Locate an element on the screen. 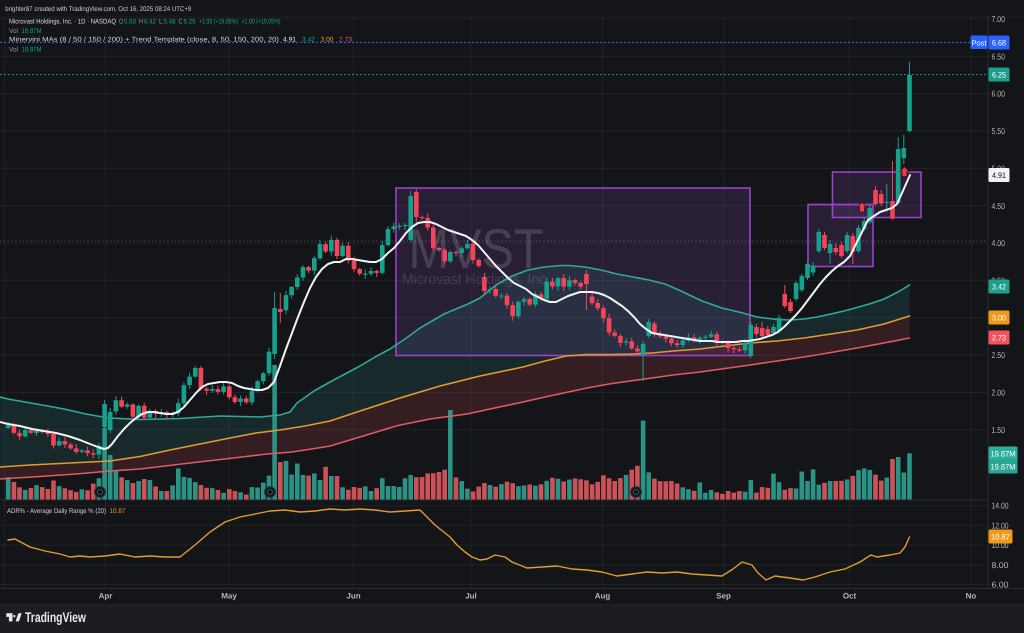 The width and height of the screenshot is (1024, 633). svg-text: L is located at coordinates (161, 22).